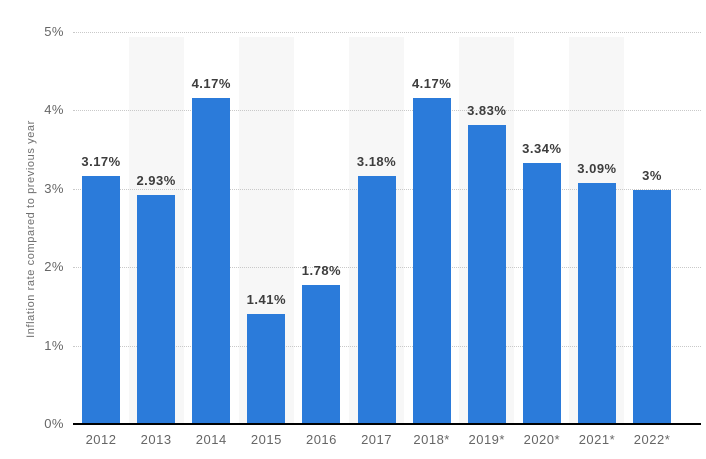  I want to click on bar-value-label: 3.34%, so click(542, 149).